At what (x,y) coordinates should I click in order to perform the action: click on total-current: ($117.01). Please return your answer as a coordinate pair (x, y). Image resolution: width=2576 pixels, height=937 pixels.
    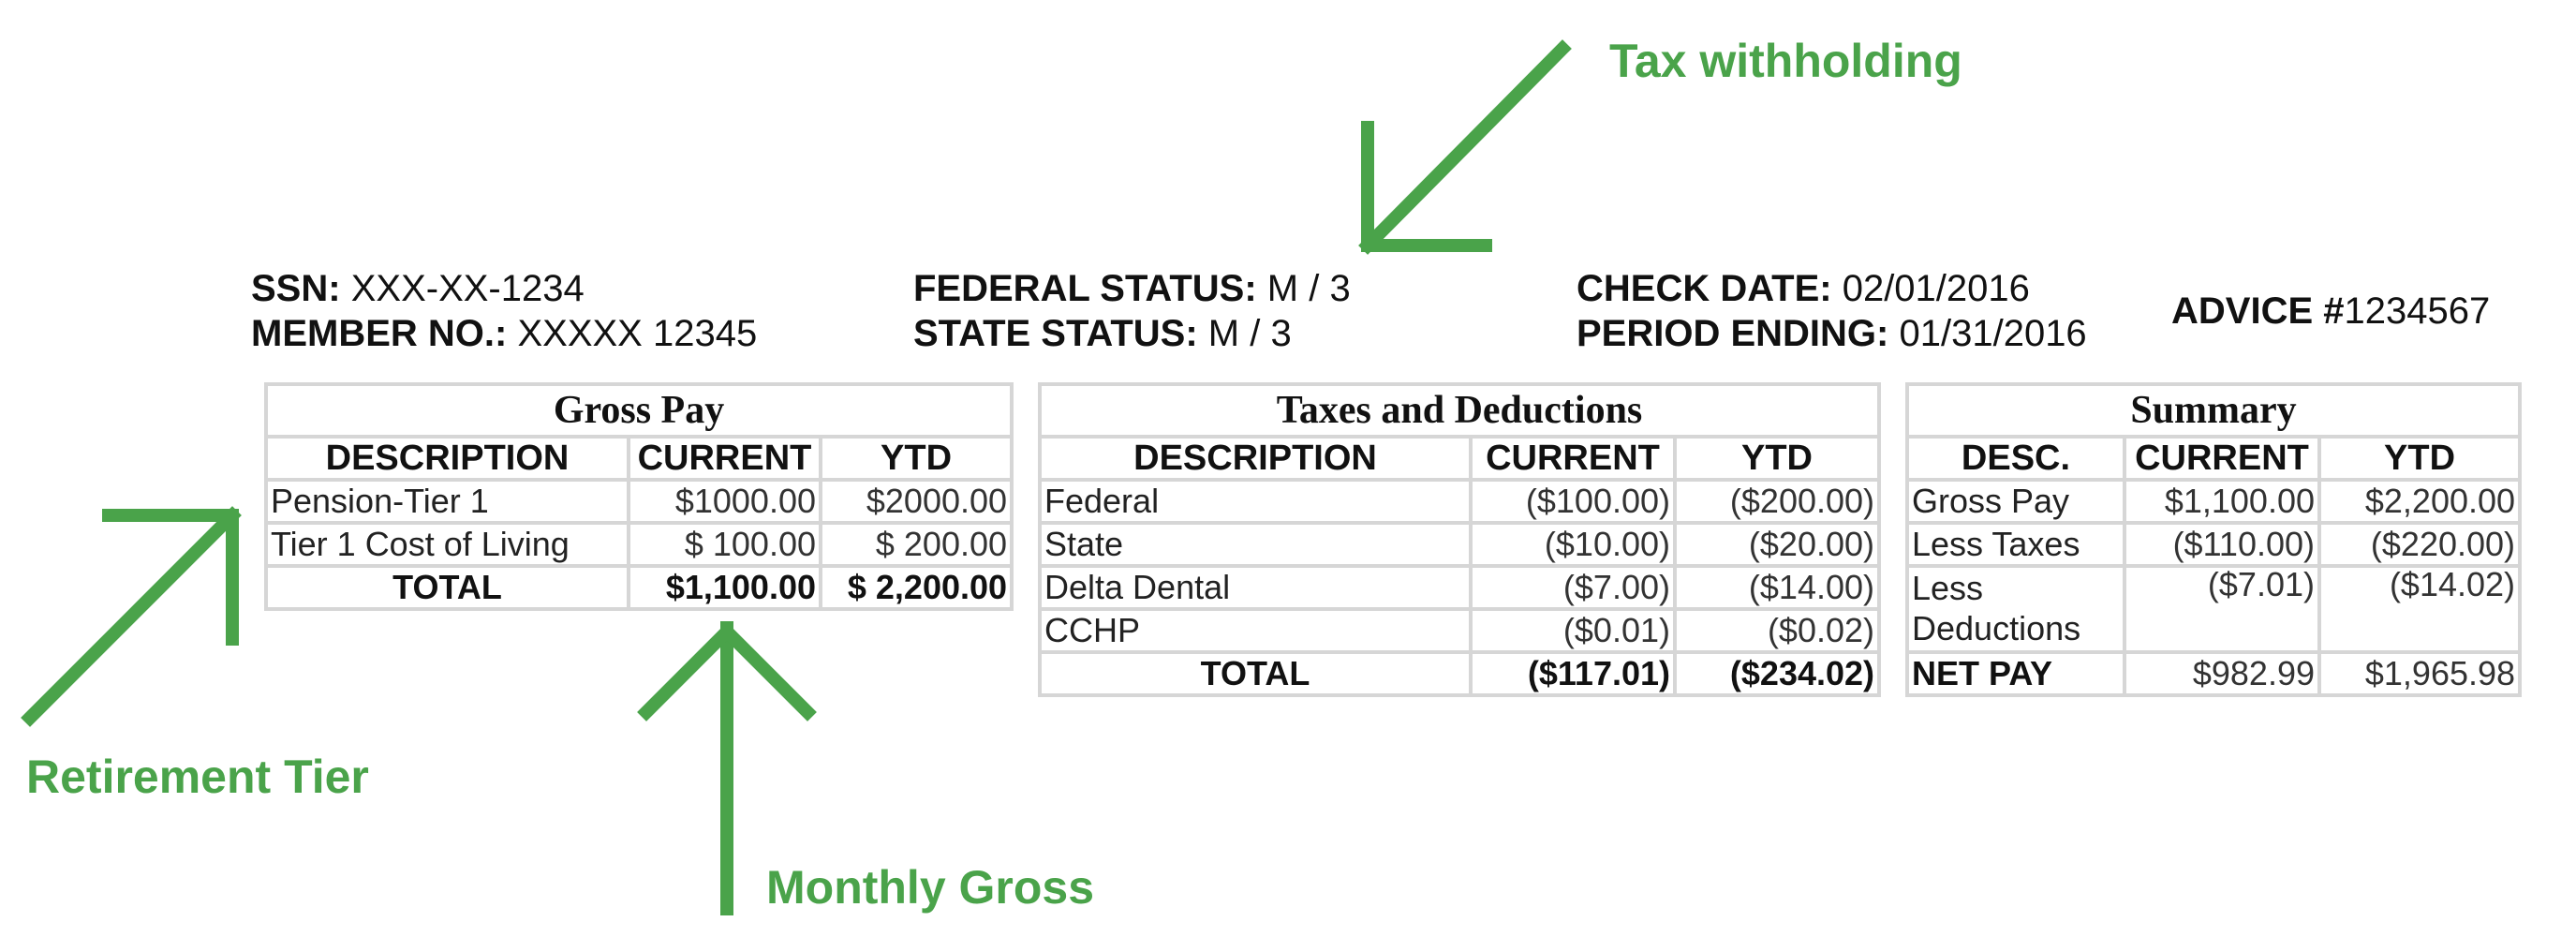
    Looking at the image, I should click on (1573, 673).